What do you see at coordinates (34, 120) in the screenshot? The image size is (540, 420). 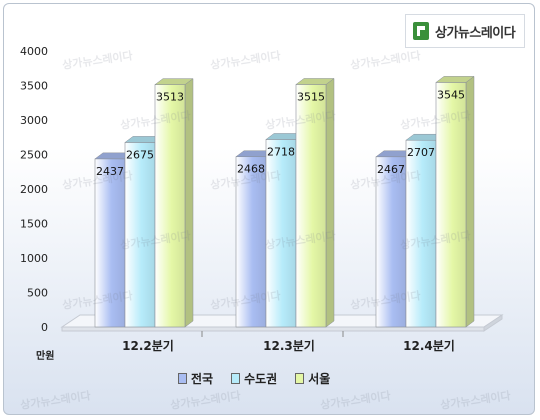 I see `y-tick-label: 3000` at bounding box center [34, 120].